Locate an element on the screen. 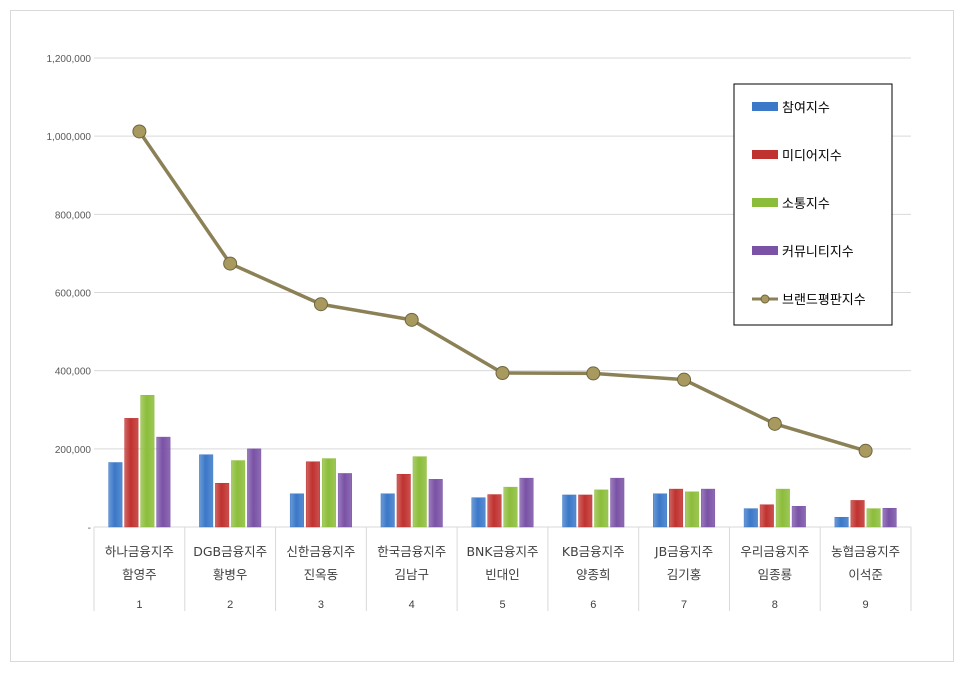 This screenshot has height=675, width=966. category-label-company: 신한금융지주 is located at coordinates (320, 551).